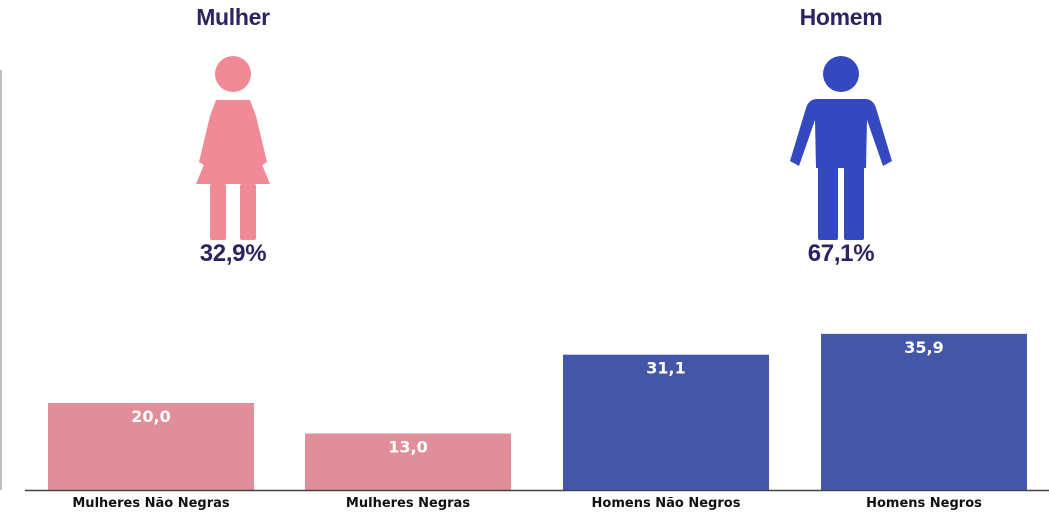 Image resolution: width=1049 pixels, height=515 pixels. What do you see at coordinates (233, 253) in the screenshot?
I see `female-percentage: 32,9%` at bounding box center [233, 253].